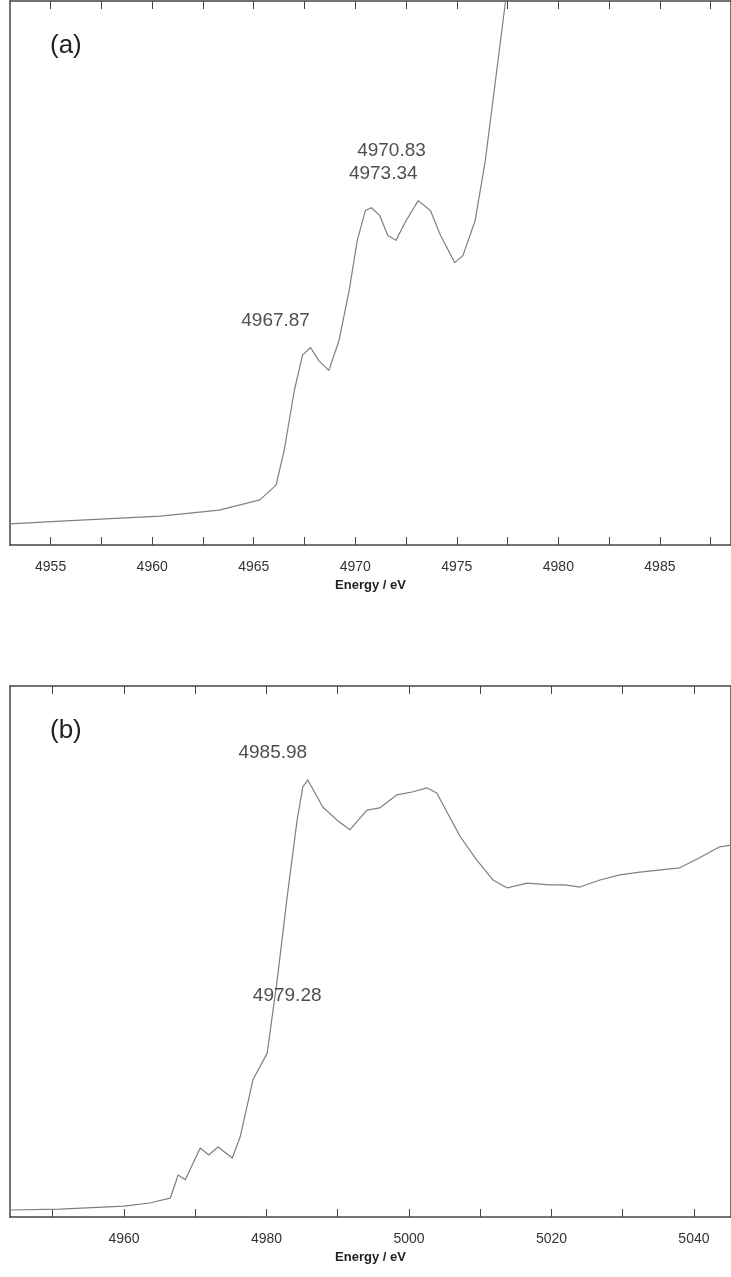  Describe the element at coordinates (694, 1238) in the screenshot. I see `x-tick-label: 5040` at that location.